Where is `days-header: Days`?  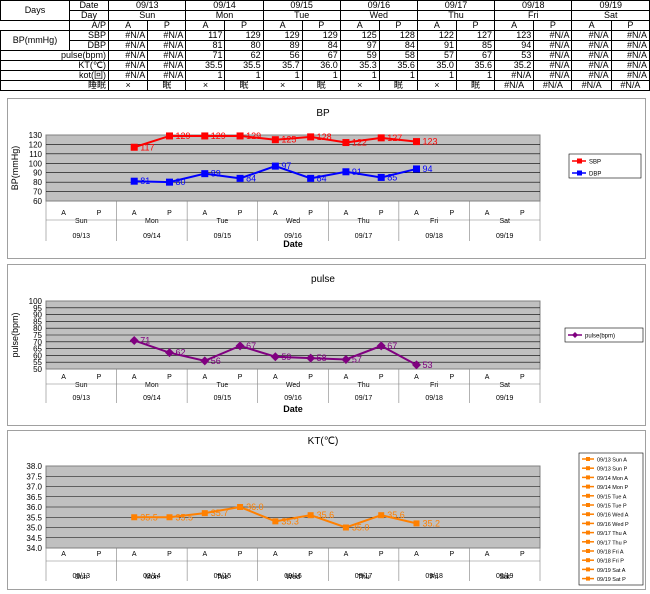 days-header: Days is located at coordinates (35, 10).